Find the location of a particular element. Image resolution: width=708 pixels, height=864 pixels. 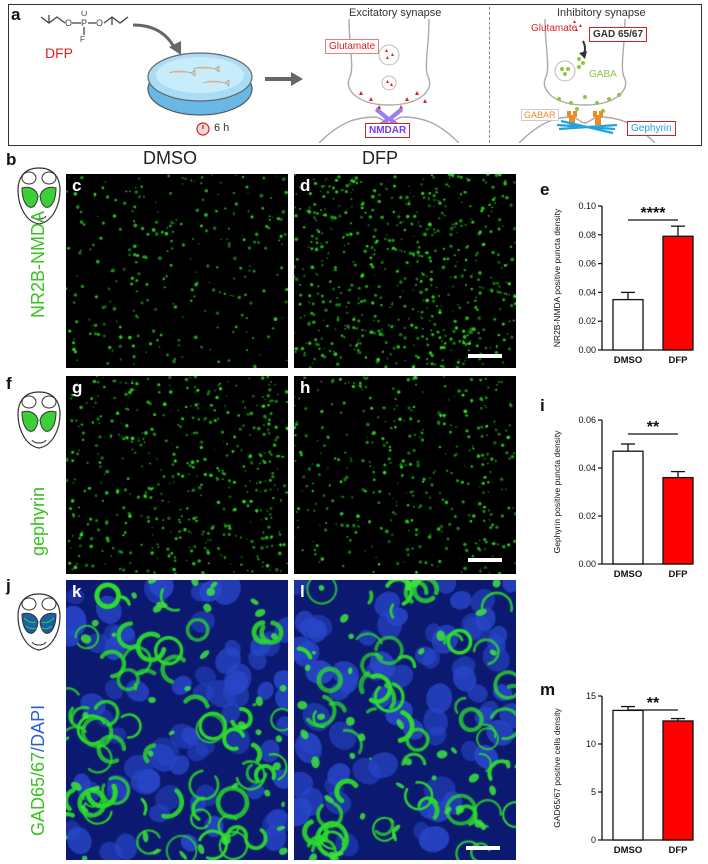

glutamate-inh-label: Glutamate is located at coordinates (554, 28).